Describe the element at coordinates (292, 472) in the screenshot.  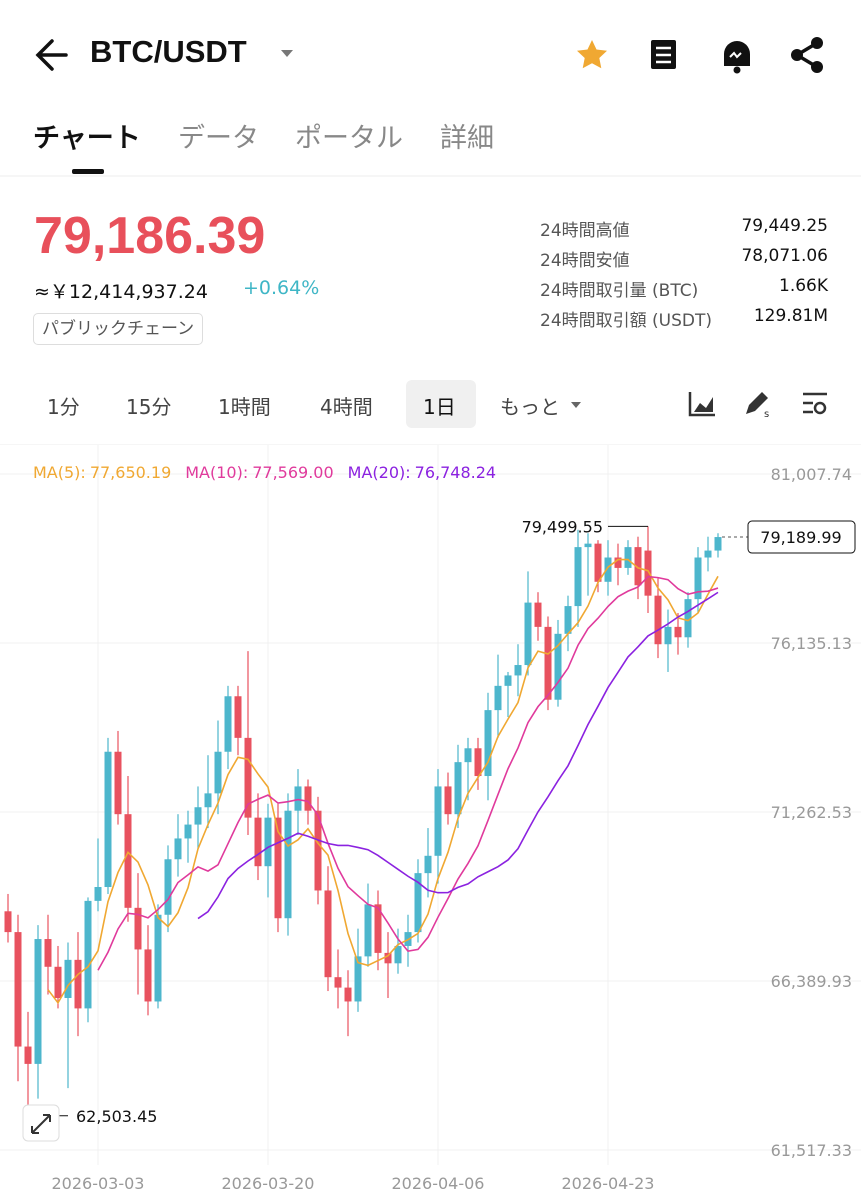
I see `ma-value: 77,569.00` at that location.